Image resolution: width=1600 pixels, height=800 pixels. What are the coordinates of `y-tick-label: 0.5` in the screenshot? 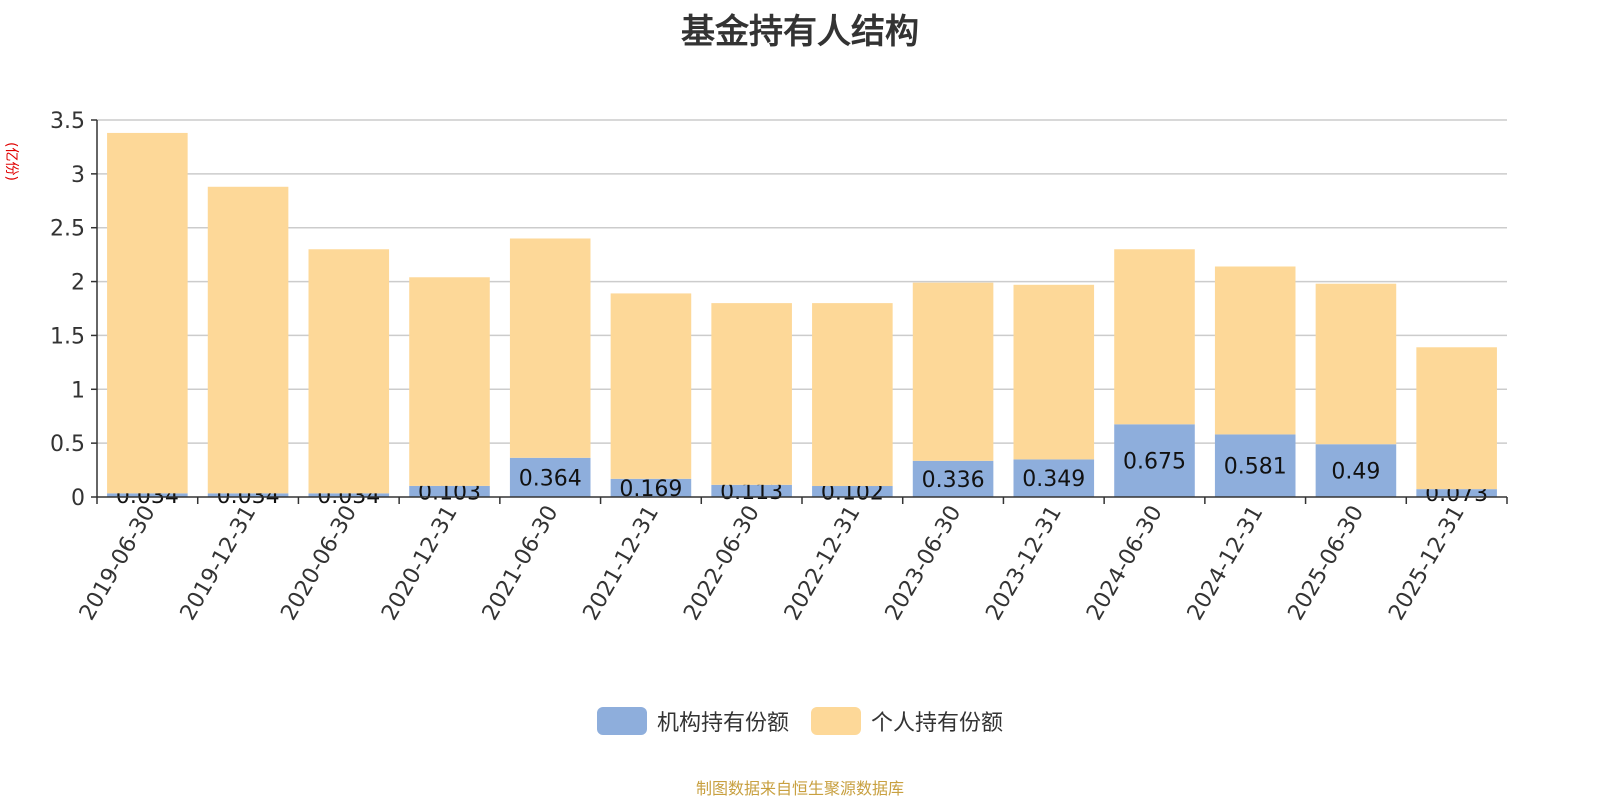 It's located at (67, 444).